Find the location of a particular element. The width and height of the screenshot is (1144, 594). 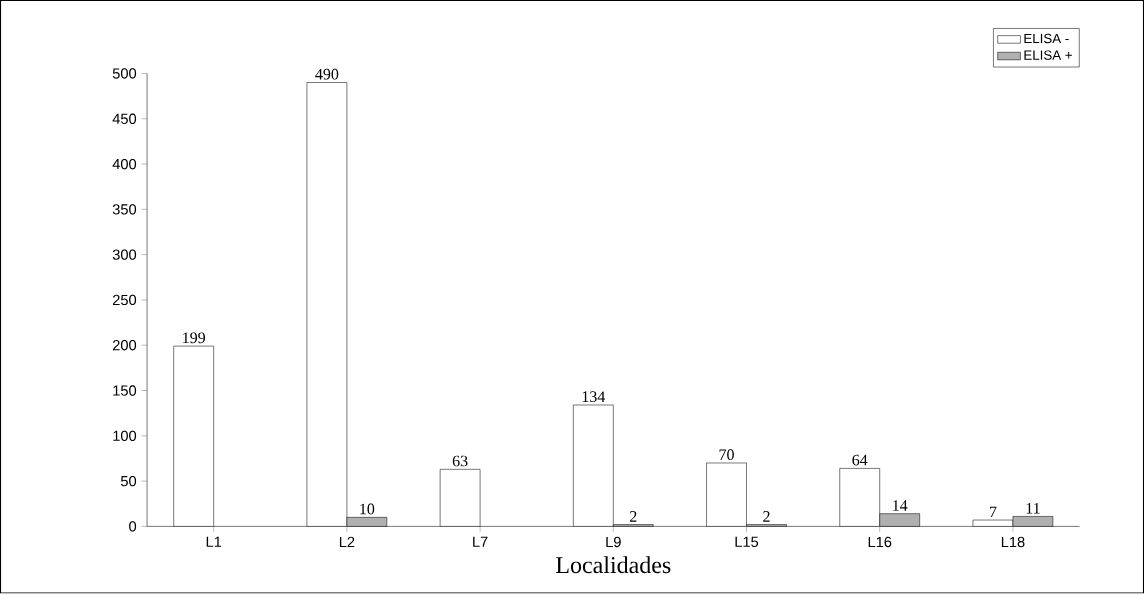

x-tick-label: L18 is located at coordinates (1013, 542).